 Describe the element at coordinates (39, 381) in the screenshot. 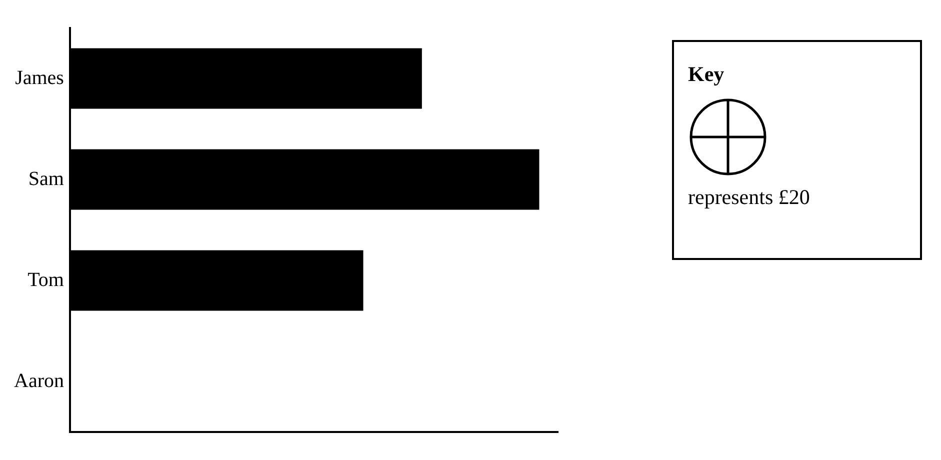

I see `y-tick-label: Aaron` at that location.